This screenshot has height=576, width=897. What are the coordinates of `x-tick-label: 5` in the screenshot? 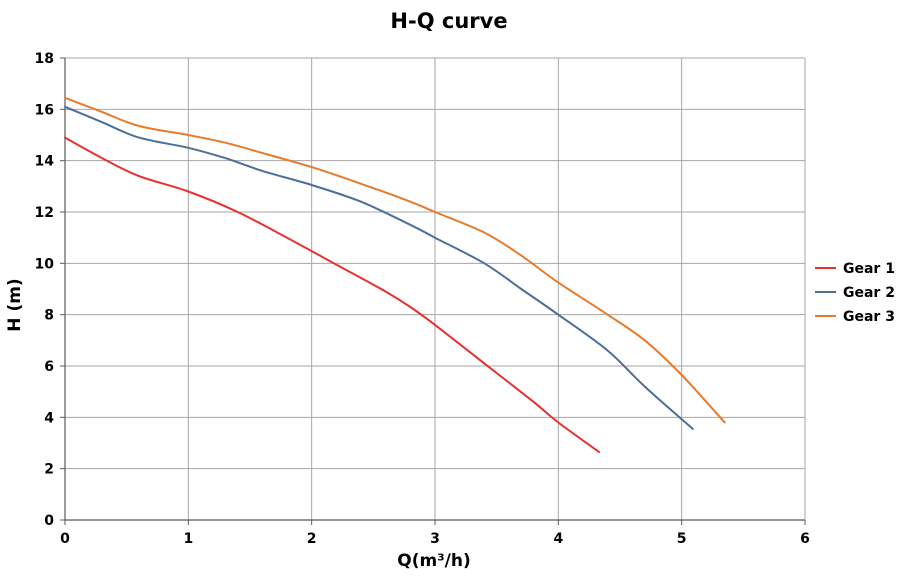 It's located at (682, 539).